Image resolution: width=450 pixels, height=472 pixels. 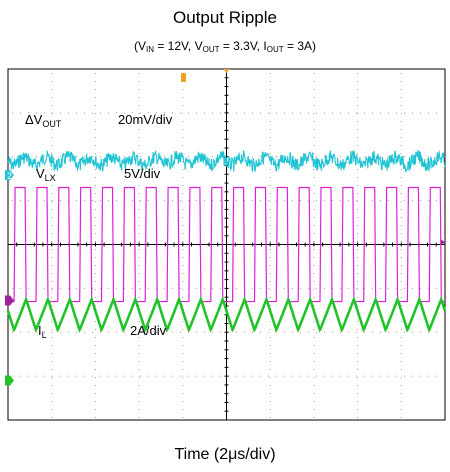 What do you see at coordinates (225, 17) in the screenshot?
I see `chart-title: Output Ripple` at bounding box center [225, 17].